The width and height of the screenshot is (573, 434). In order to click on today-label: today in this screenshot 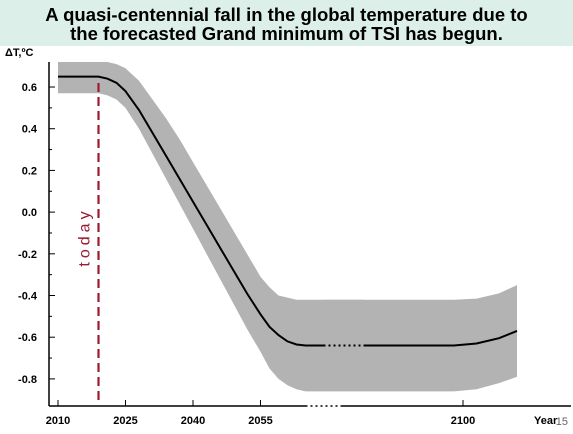, I will do `click(85, 236)`.